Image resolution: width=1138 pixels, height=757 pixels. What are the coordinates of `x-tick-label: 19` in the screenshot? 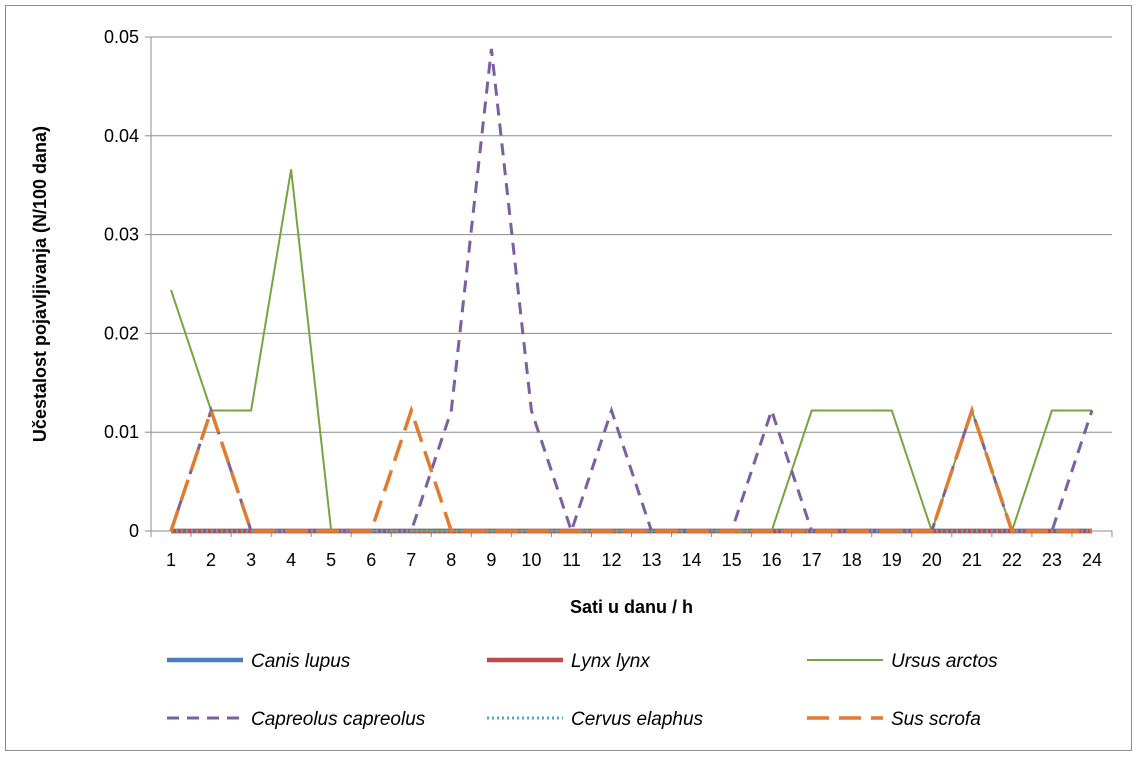 It's located at (892, 560).